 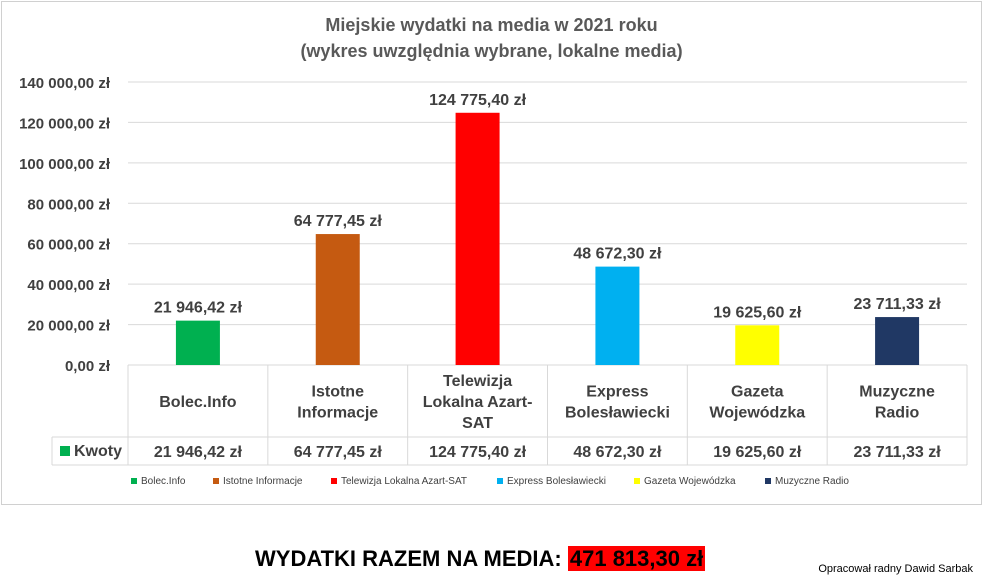 I want to click on legend-label: Muzyczne Radio, so click(x=812, y=481).